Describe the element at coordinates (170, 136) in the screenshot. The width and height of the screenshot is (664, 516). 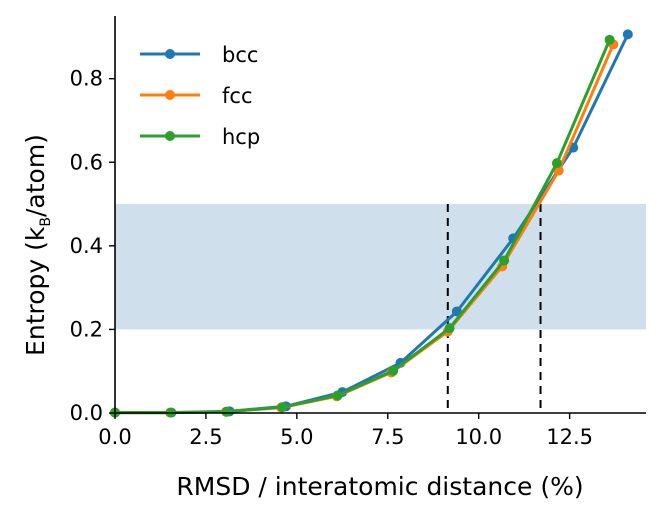
I see `legend-marker-hcp` at that location.